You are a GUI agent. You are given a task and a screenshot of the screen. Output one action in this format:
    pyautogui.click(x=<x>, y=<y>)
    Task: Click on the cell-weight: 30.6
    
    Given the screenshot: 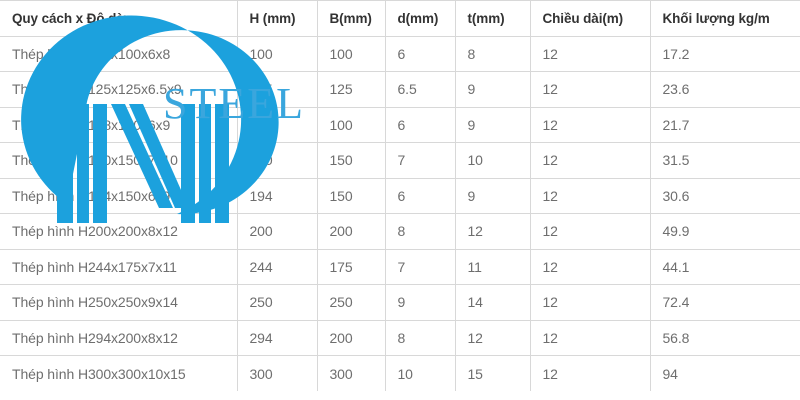 What is the action you would take?
    pyautogui.click(x=725, y=195)
    